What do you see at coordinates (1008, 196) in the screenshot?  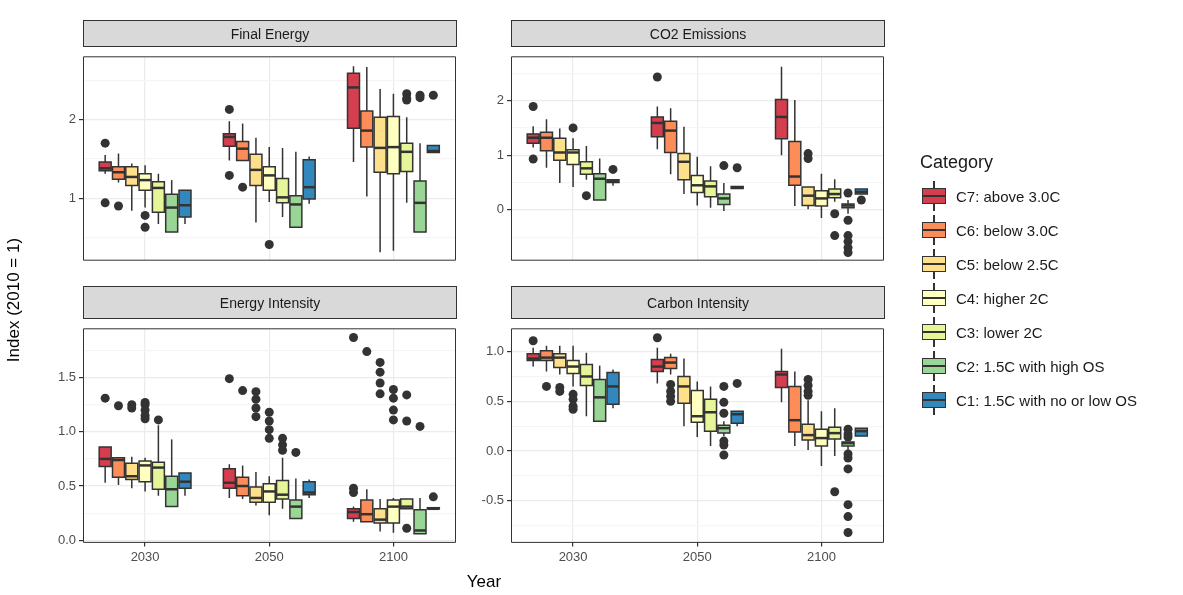 I see `legend-label: C7: above 3.0C` at bounding box center [1008, 196].